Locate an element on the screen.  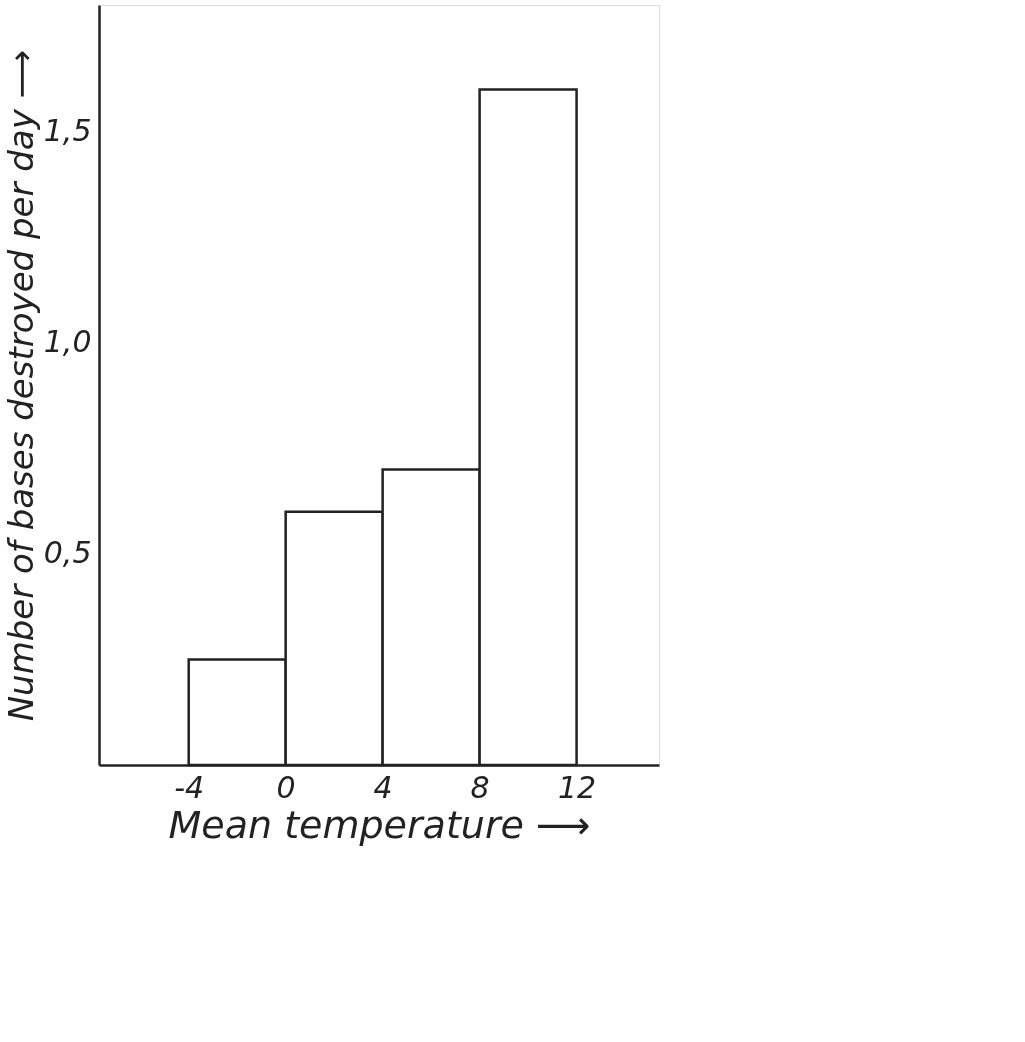
x-tick-label: -4 is located at coordinates (189, 787).